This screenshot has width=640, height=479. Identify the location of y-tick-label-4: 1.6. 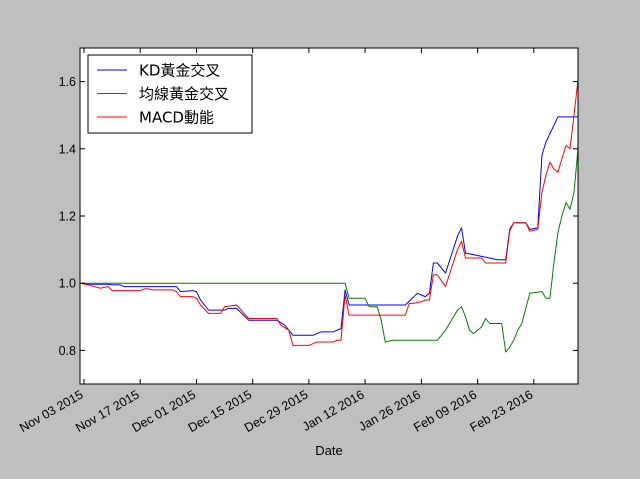
(67, 82).